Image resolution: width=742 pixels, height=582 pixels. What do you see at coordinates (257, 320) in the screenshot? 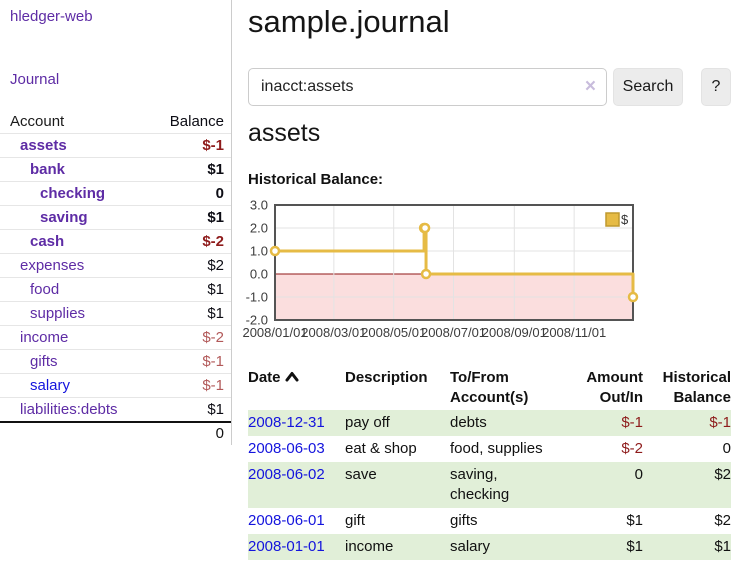
I see `y-tick-label: -2.0` at bounding box center [257, 320].